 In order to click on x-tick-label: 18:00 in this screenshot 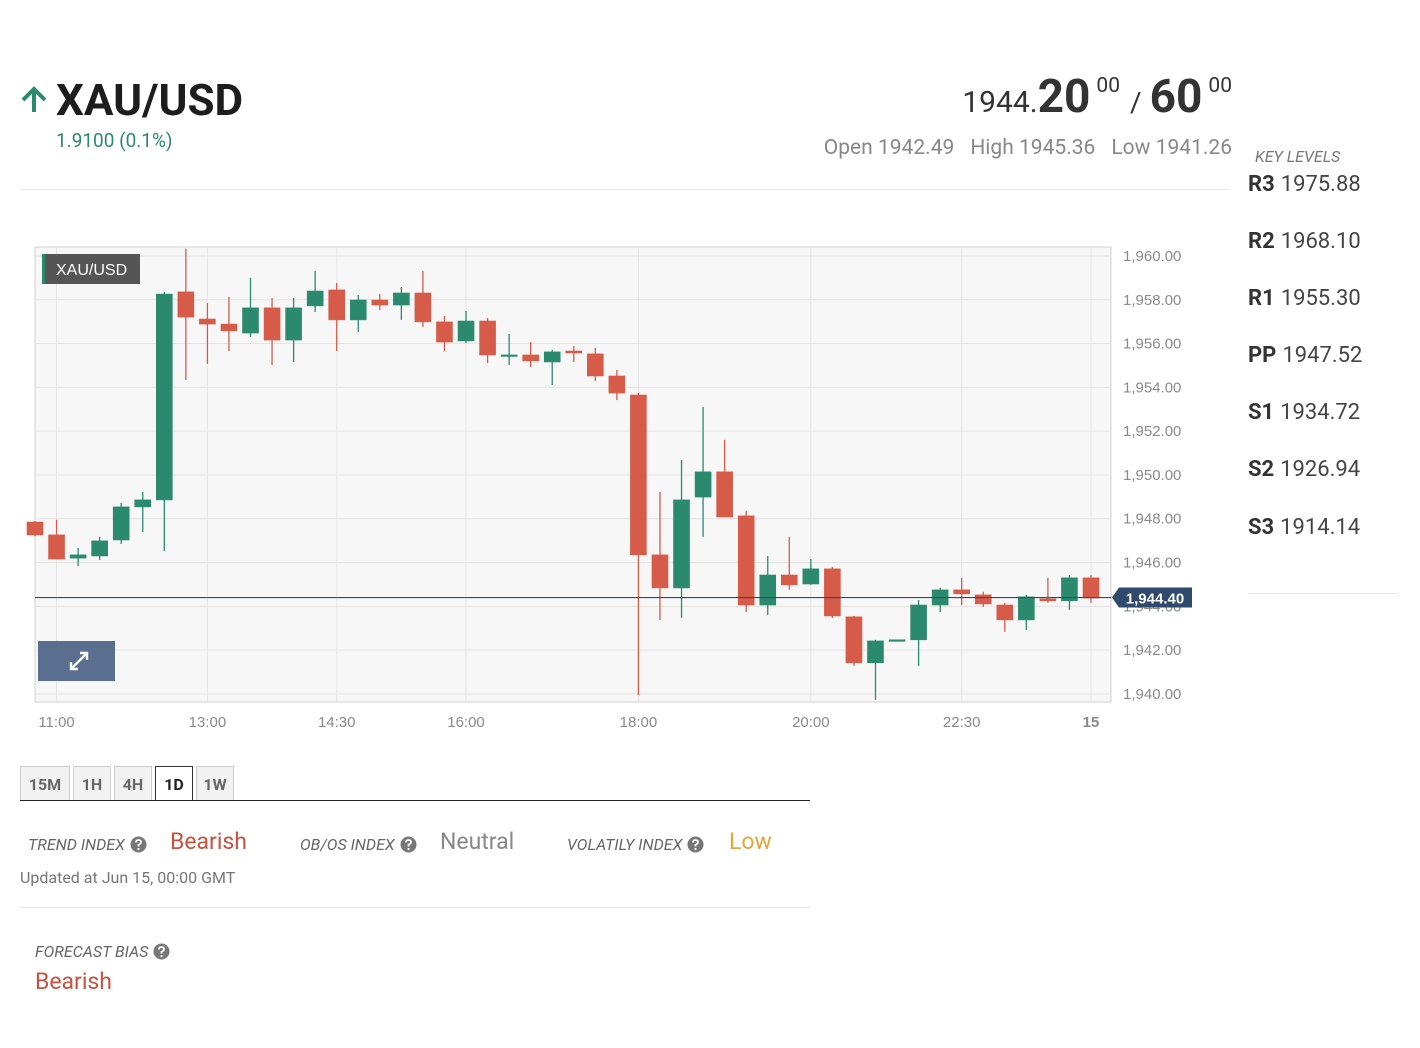, I will do `click(639, 722)`.